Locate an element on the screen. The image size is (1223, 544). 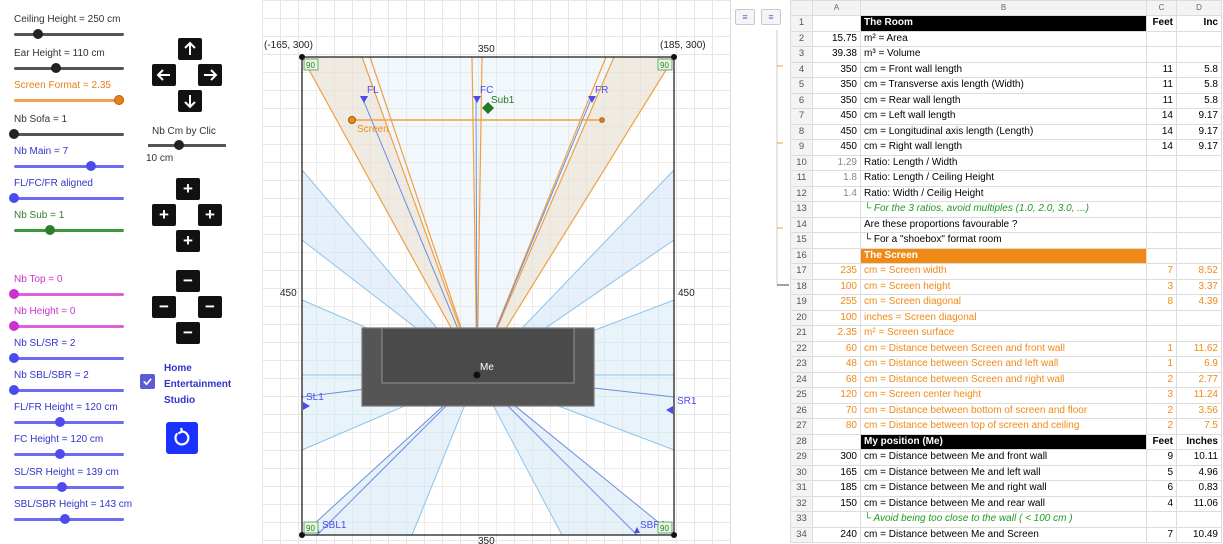
inches-cell: Inches is located at coordinates (1199, 441).